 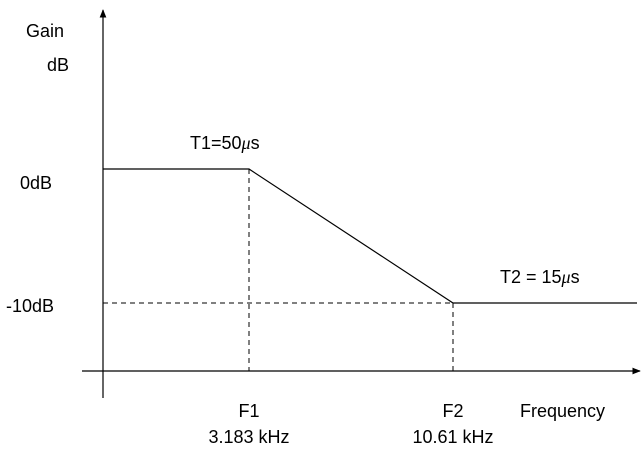 What do you see at coordinates (45, 31) in the screenshot?
I see `y-axis-label-line-1: Gain` at bounding box center [45, 31].